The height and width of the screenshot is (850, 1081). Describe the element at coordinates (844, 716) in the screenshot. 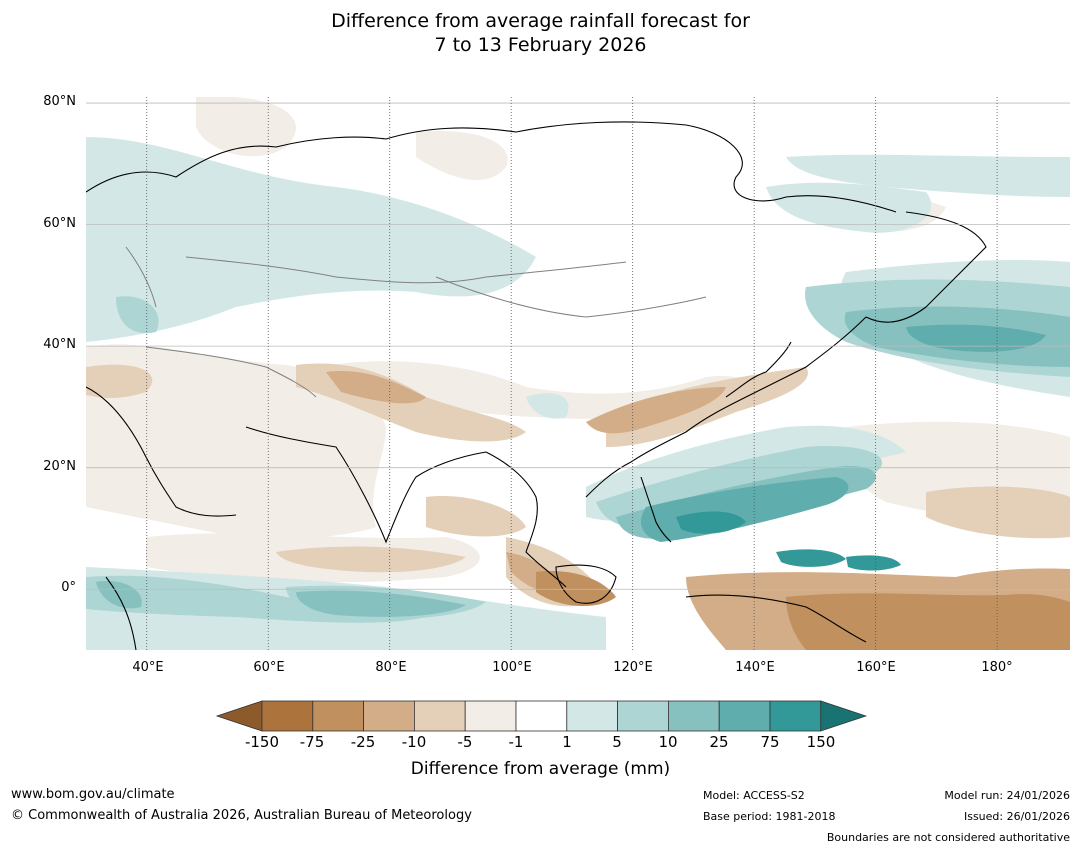

I see `legend-swatch-above-max` at that location.